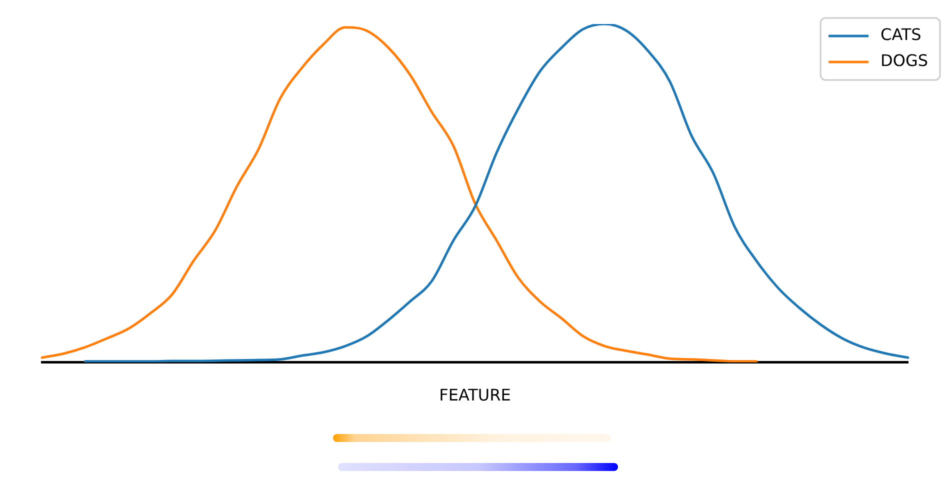 The width and height of the screenshot is (950, 481). Describe the element at coordinates (475, 395) in the screenshot. I see `x-axis-title: FEATURE` at that location.